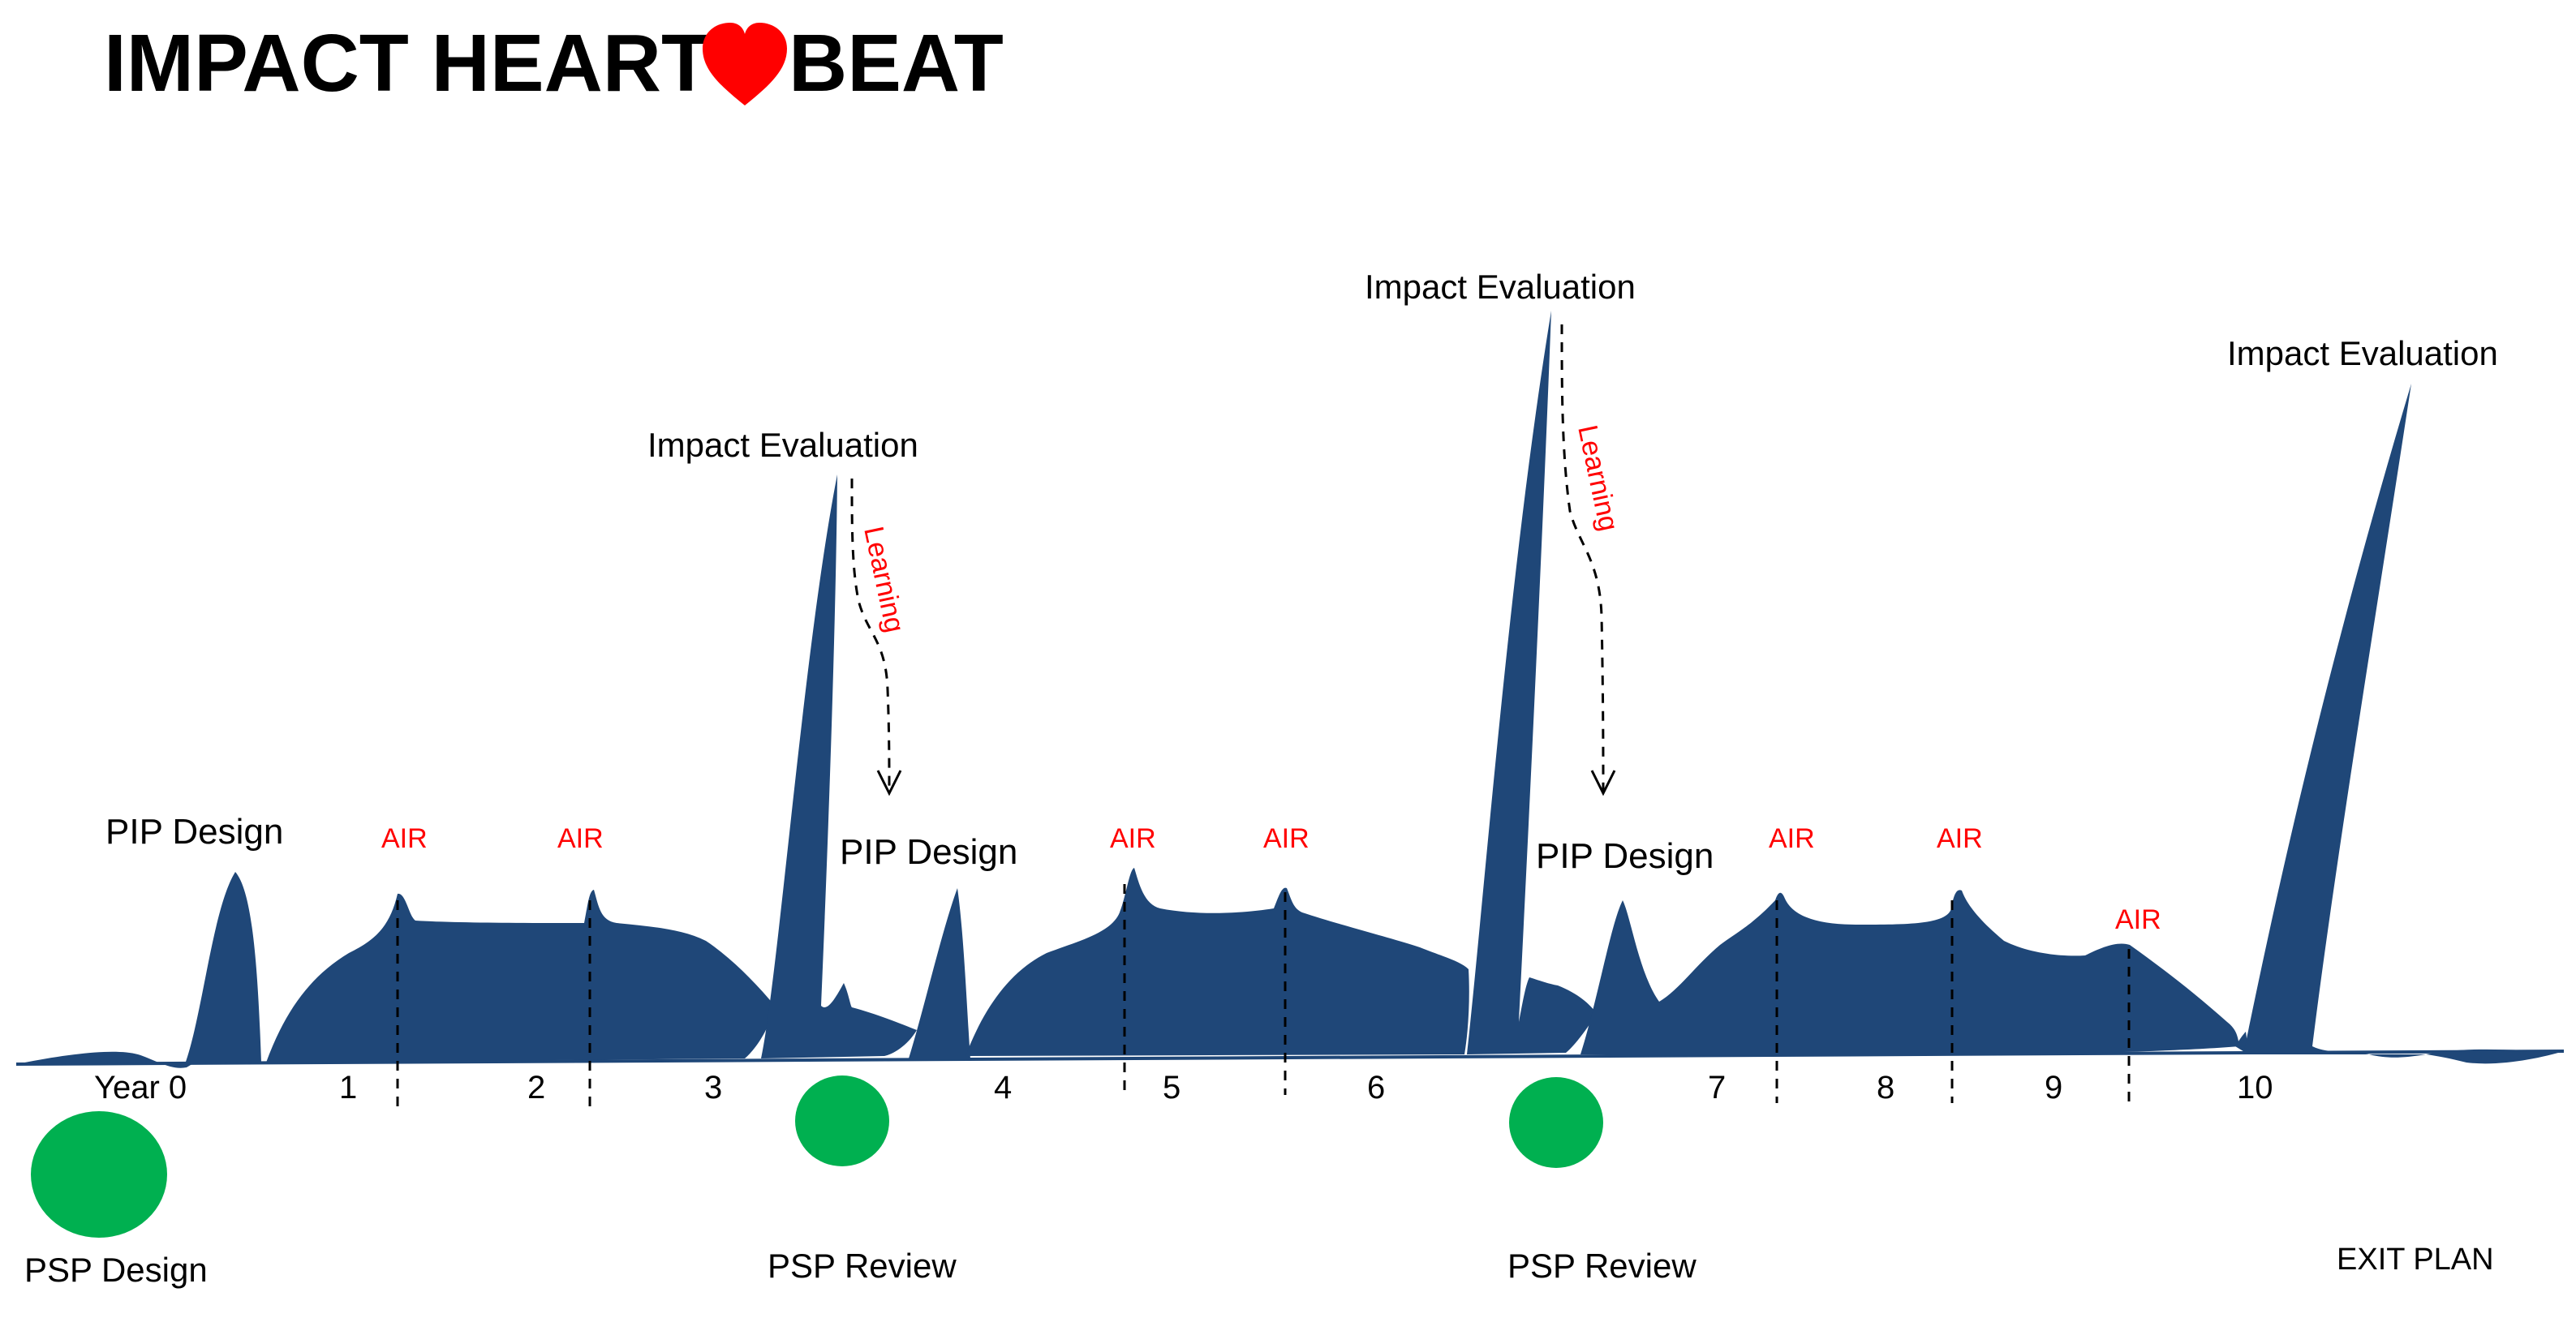  Describe the element at coordinates (713, 1087) in the screenshot. I see `year-label-3: 3` at that location.